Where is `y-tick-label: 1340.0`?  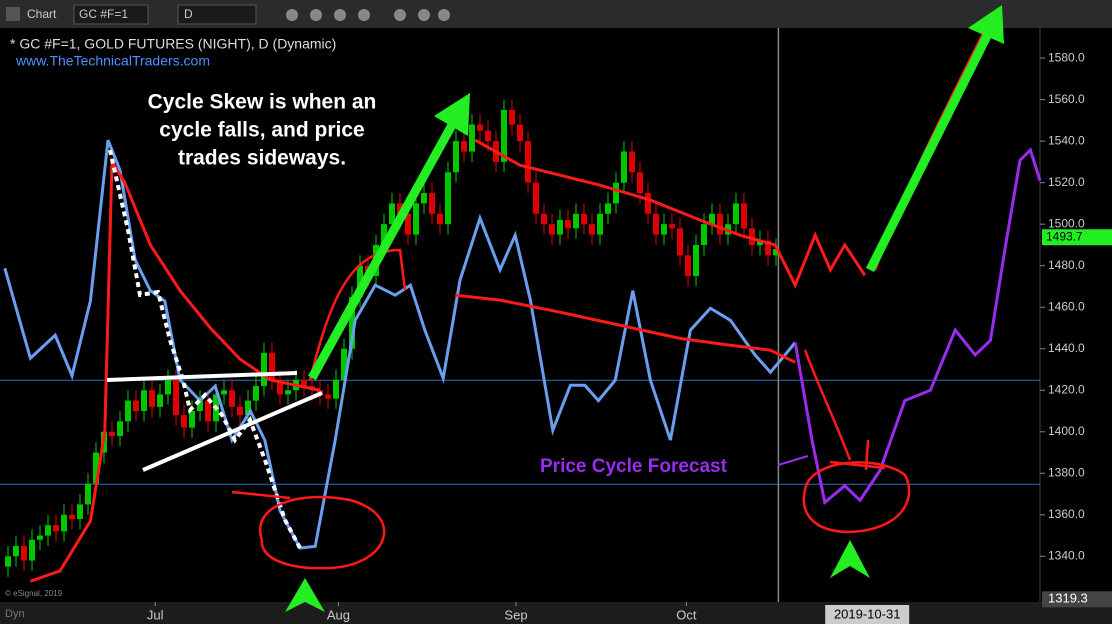 y-tick-label: 1340.0 is located at coordinates (1066, 556).